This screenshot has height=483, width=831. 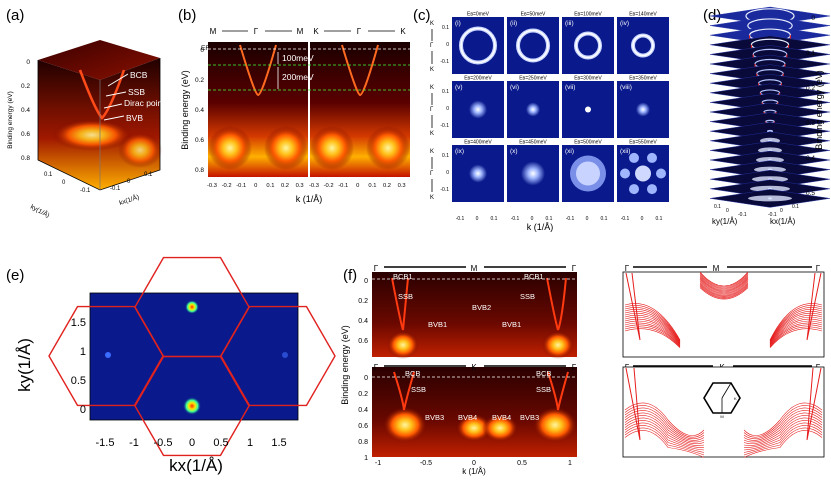 What do you see at coordinates (625, 219) in the screenshot?
I see `c-xtick: -0.1` at bounding box center [625, 219].